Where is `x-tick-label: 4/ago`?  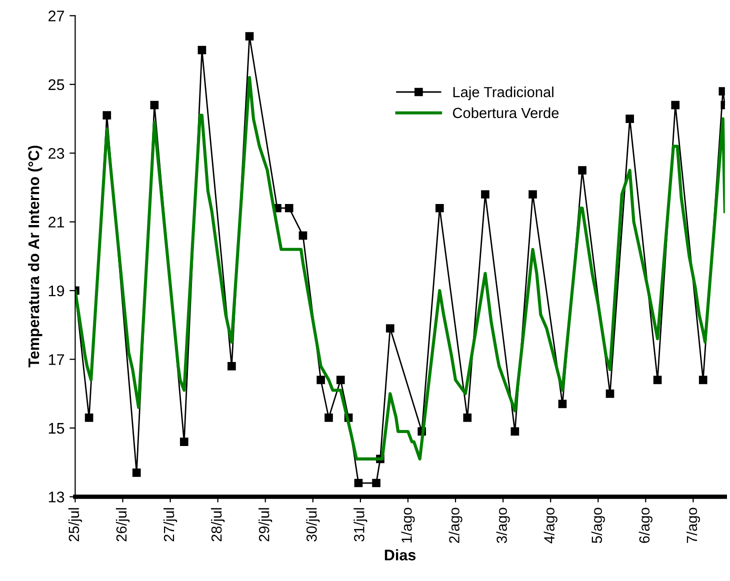
x-tick-label: 4/ago is located at coordinates (551, 526).